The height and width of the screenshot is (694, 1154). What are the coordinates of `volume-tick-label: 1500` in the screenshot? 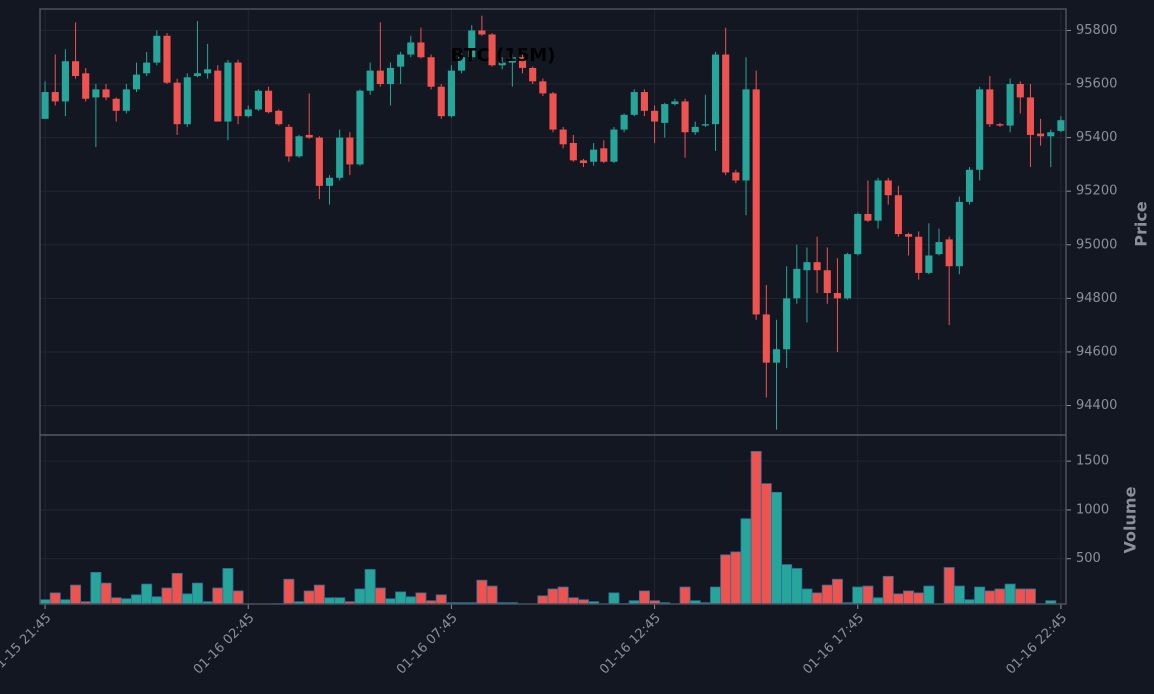 It's located at (1092, 461).